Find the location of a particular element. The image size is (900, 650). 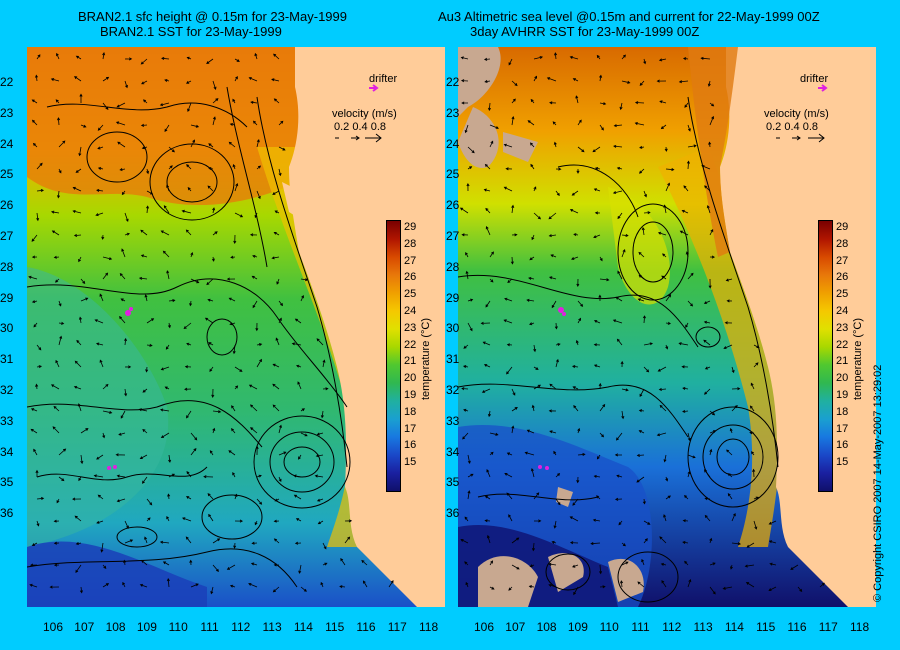

left-velocity-values: 0.2 0.4 0.8 is located at coordinates (360, 127).